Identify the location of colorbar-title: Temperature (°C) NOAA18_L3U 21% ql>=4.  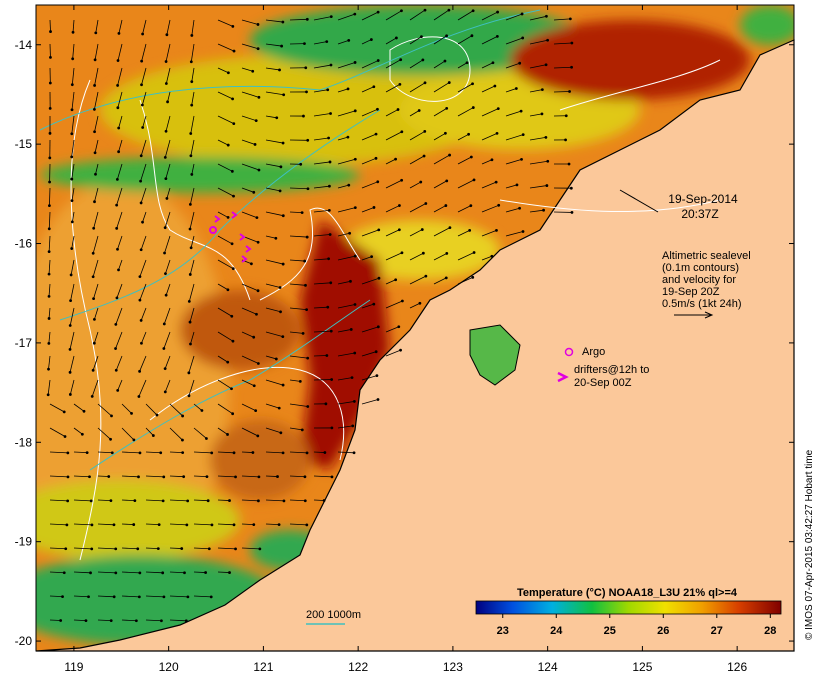
(627, 593).